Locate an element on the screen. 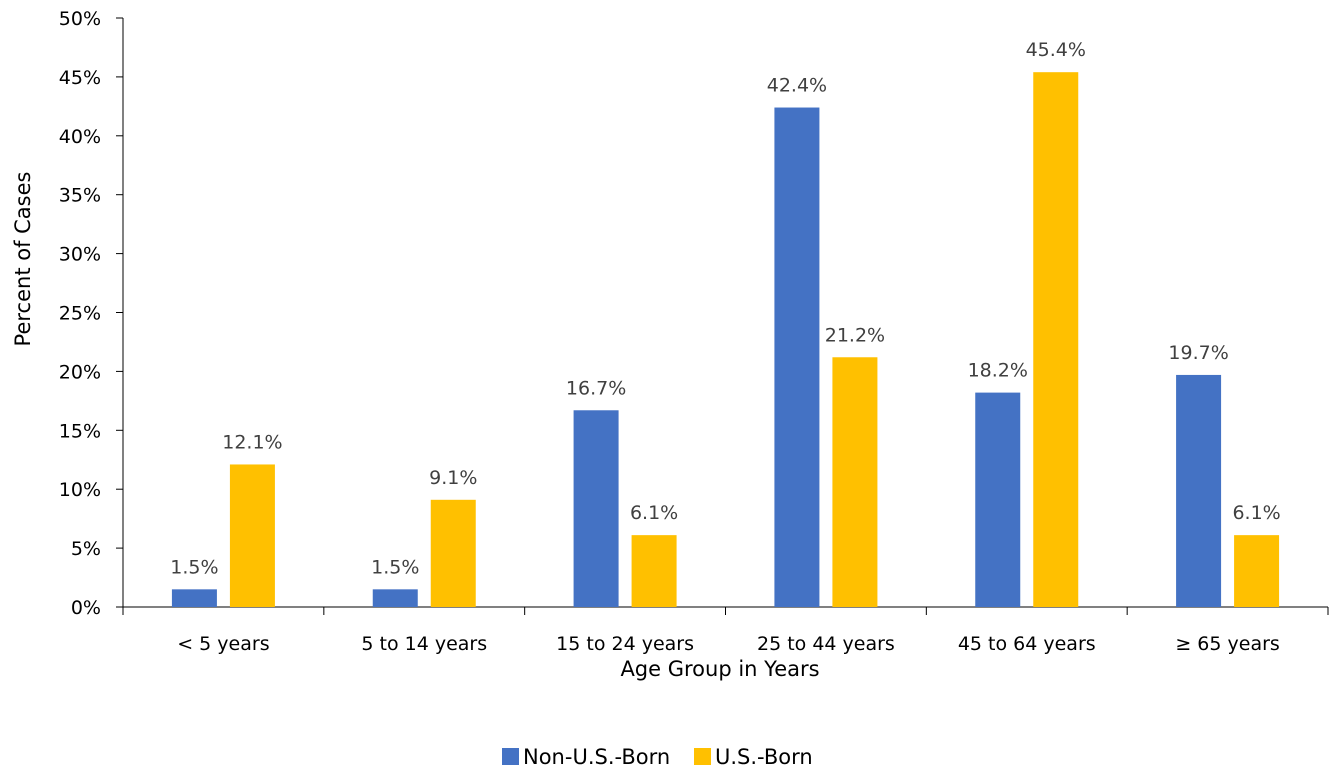 Image resolution: width=1338 pixels, height=771 pixels. data-label: 21.2% is located at coordinates (855, 335).